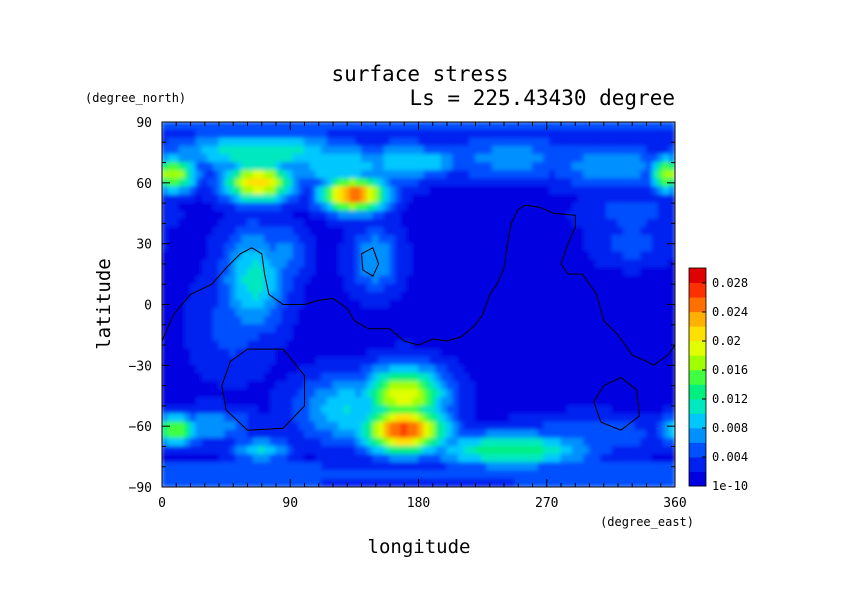  What do you see at coordinates (697, 305) in the screenshot?
I see `colorbar-segment` at bounding box center [697, 305].